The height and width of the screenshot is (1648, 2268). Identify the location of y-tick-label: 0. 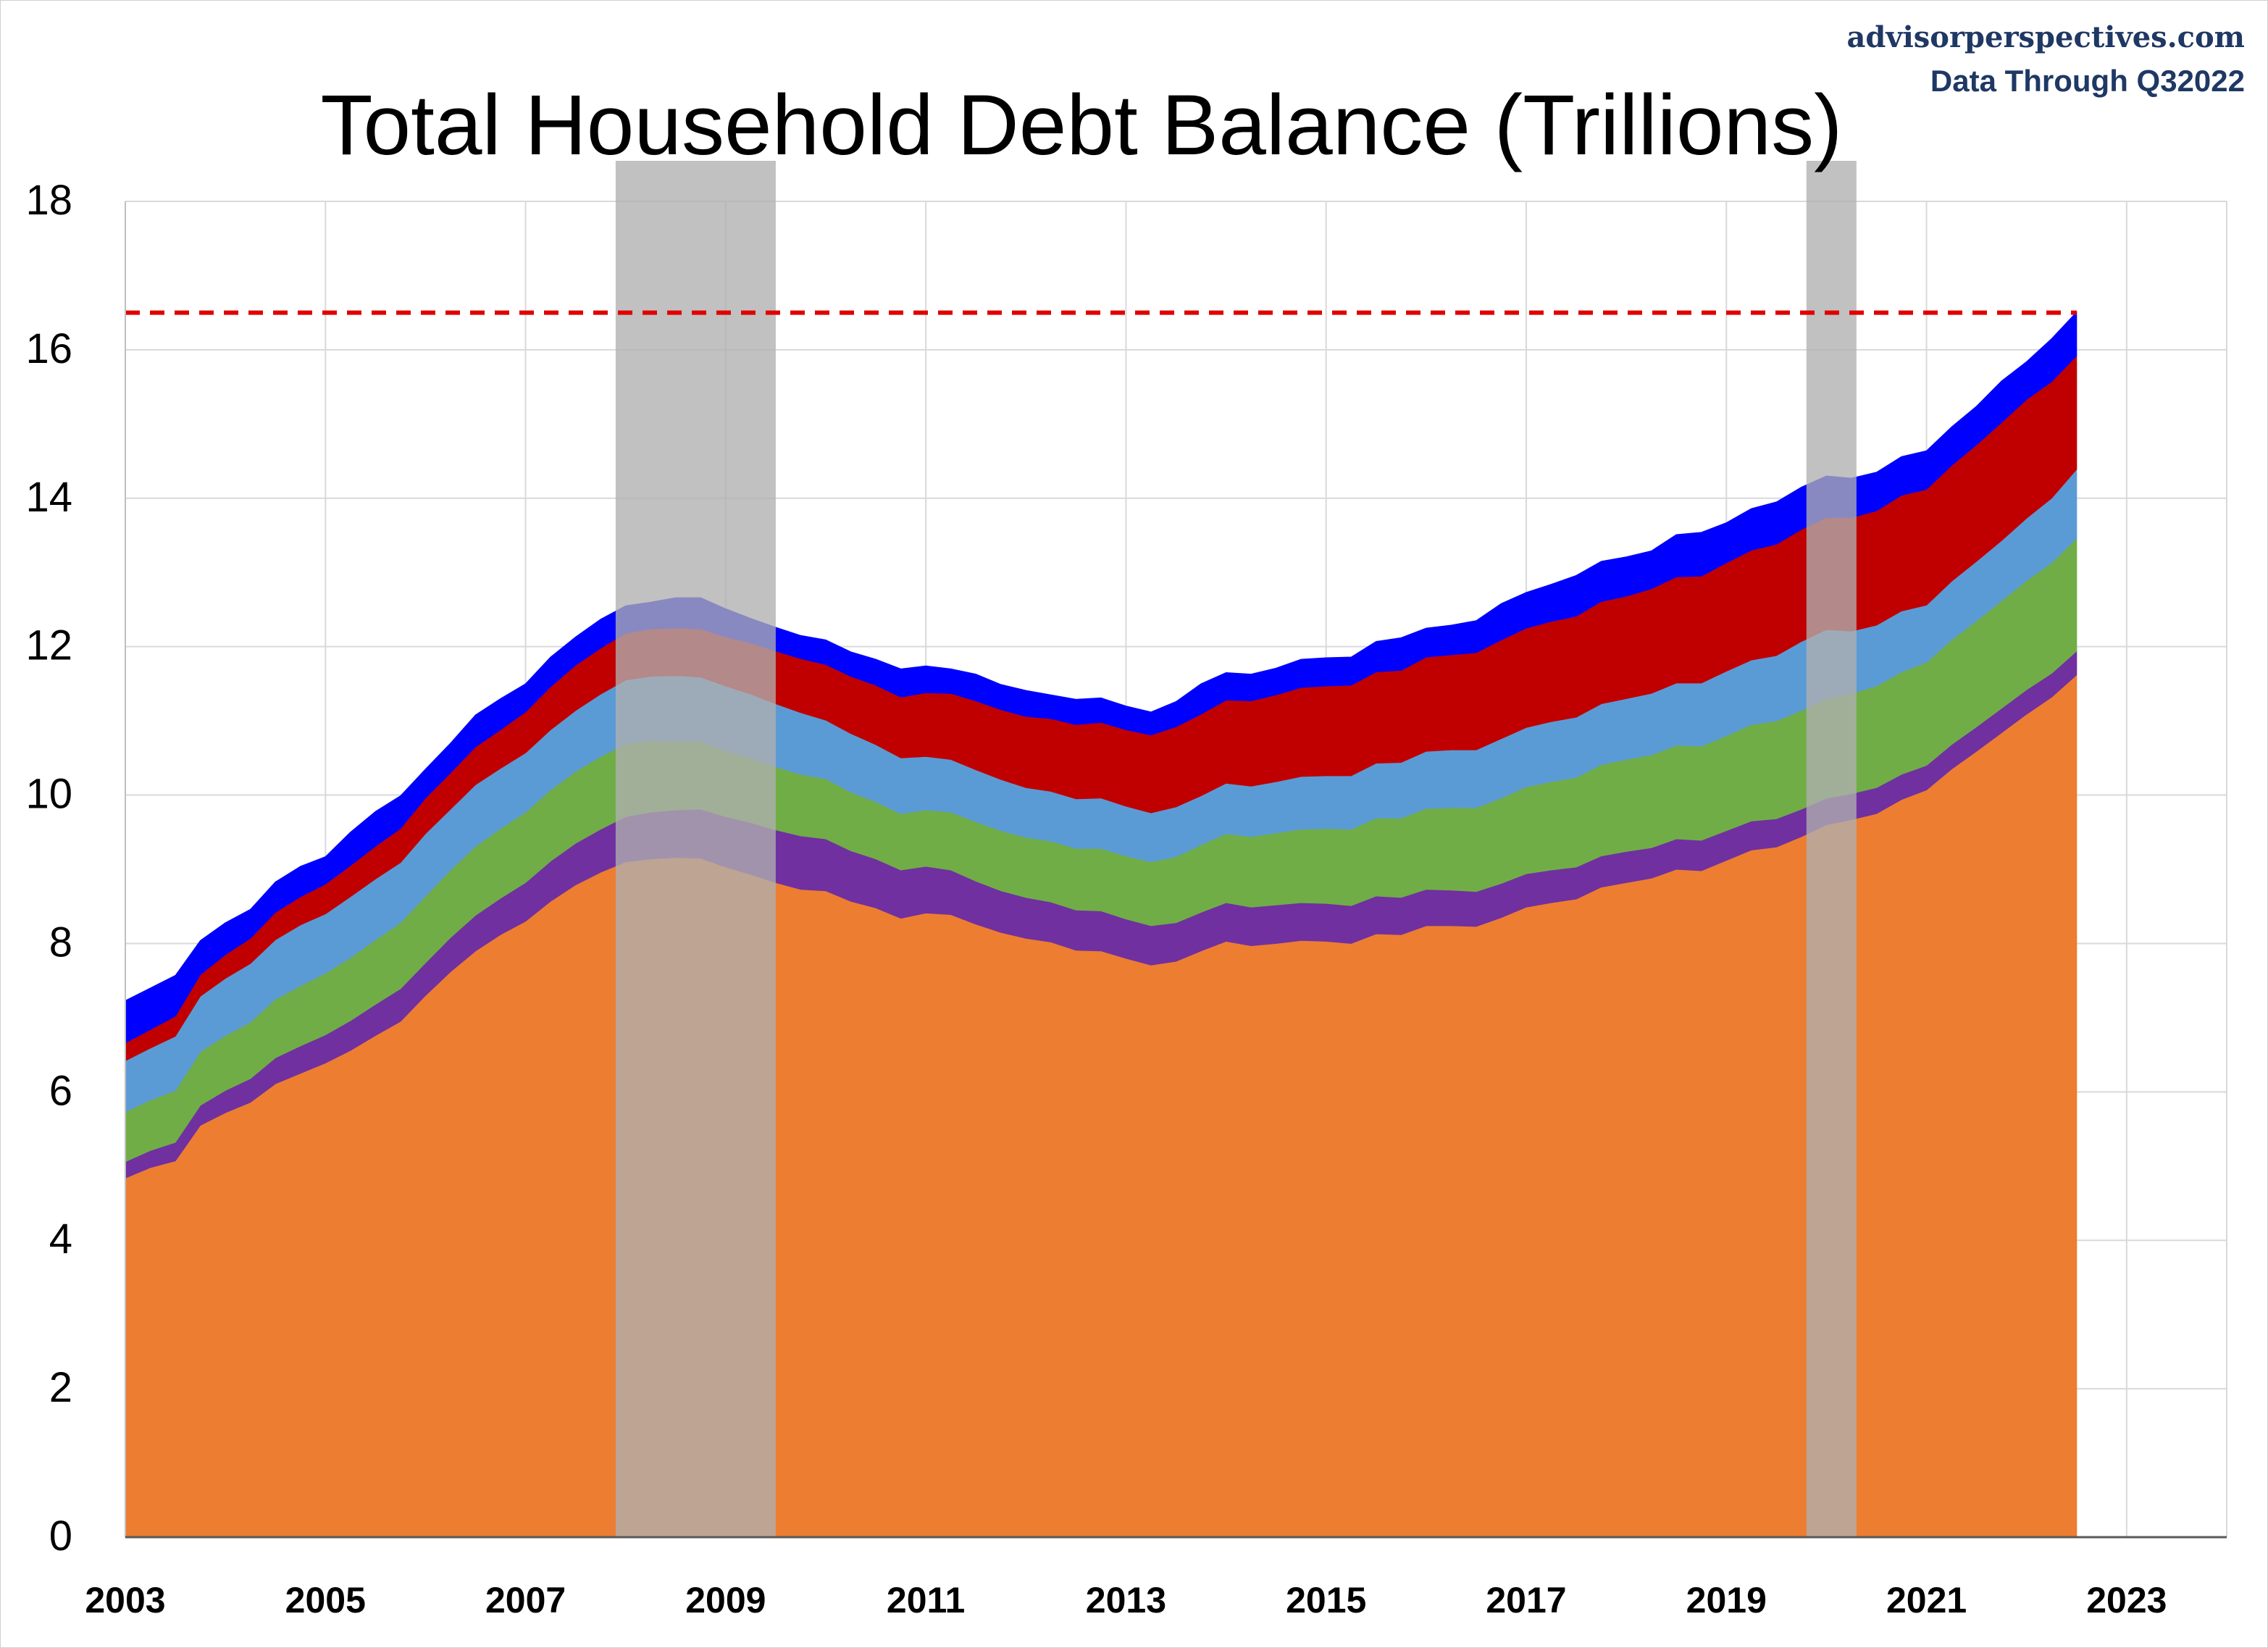
(61, 1536).